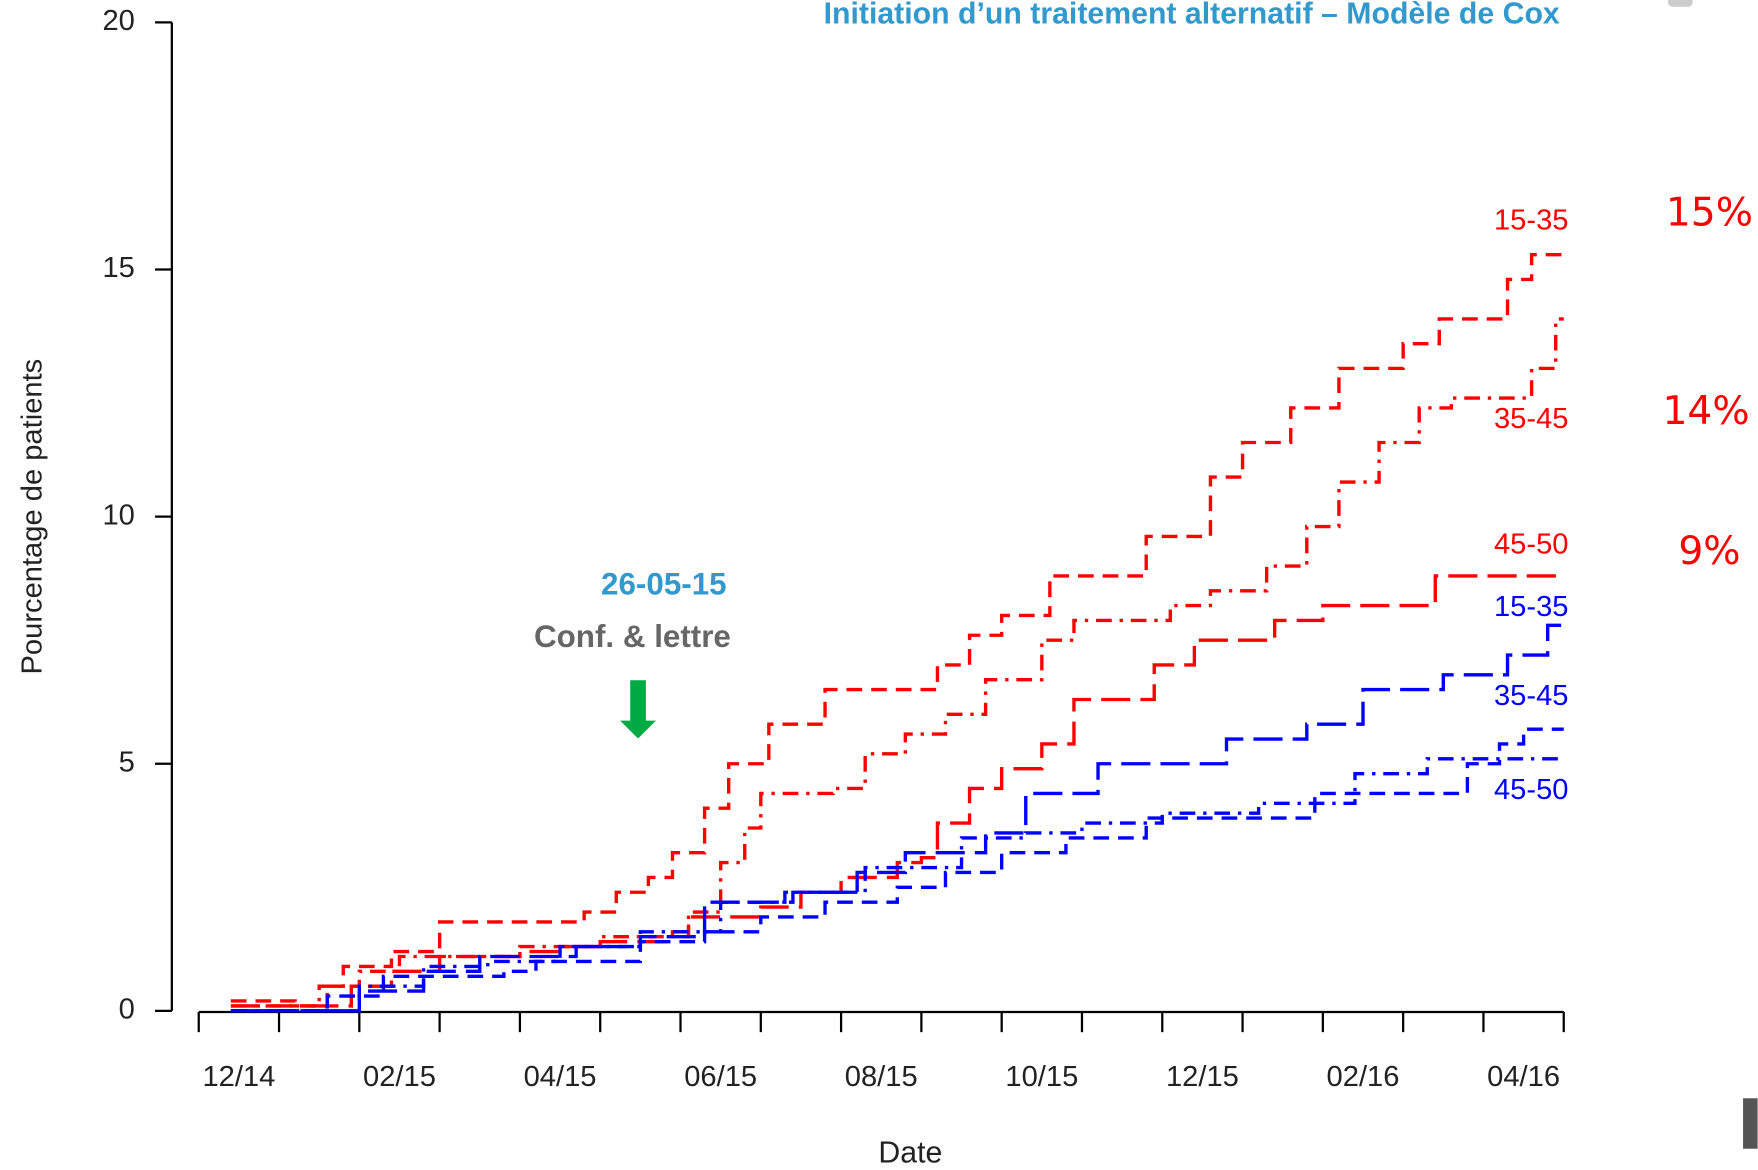  What do you see at coordinates (127, 762) in the screenshot?
I see `y-tick-label: 5` at bounding box center [127, 762].